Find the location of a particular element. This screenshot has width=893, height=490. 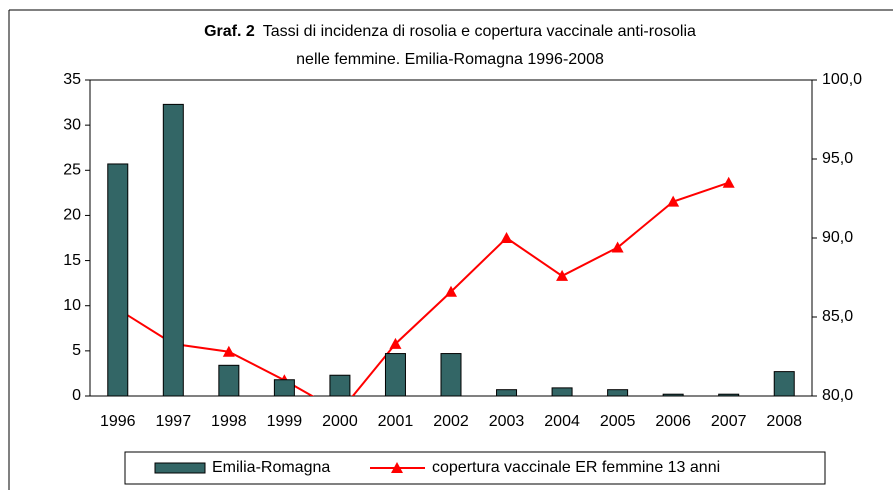

x-tick-label: 2003 is located at coordinates (507, 421).